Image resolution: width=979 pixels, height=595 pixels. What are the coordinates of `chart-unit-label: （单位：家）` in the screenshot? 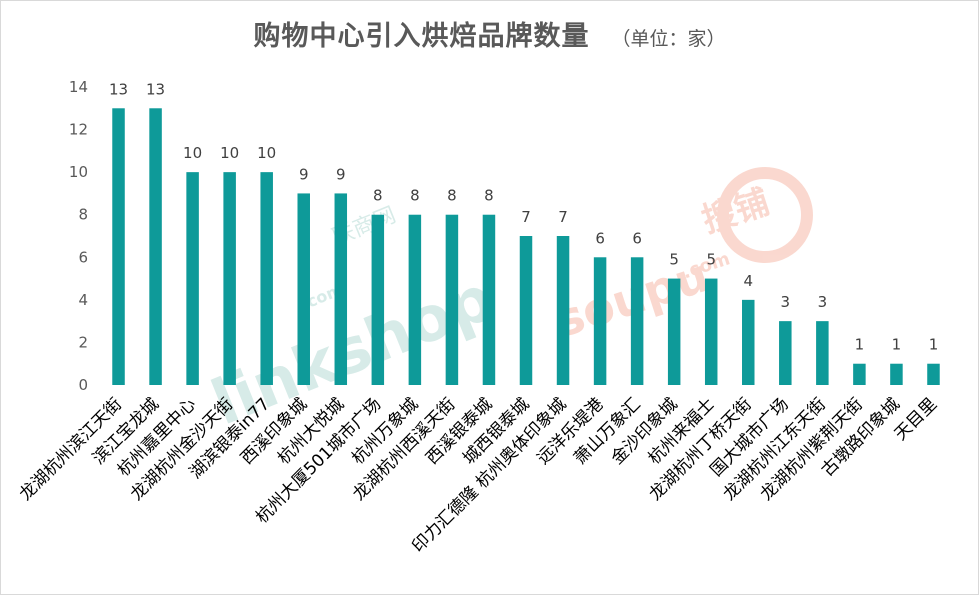 It's located at (668, 39).